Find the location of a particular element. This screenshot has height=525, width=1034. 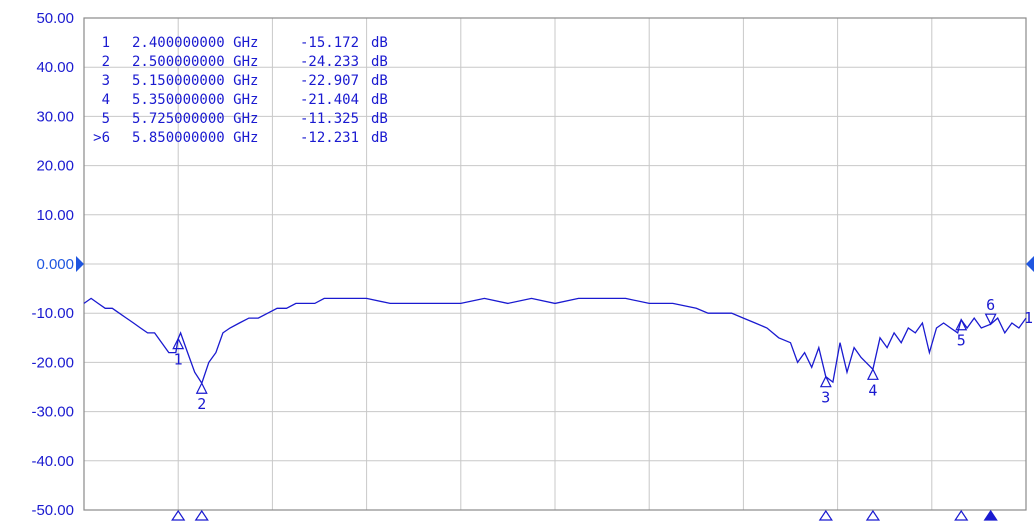

marker-row-value: -21.404 is located at coordinates (329, 100).